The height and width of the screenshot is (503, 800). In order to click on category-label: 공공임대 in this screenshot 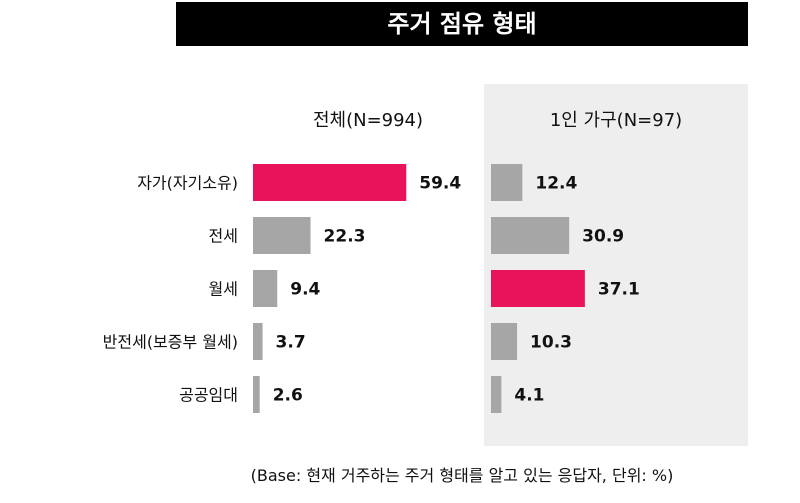, I will do `click(208, 395)`.